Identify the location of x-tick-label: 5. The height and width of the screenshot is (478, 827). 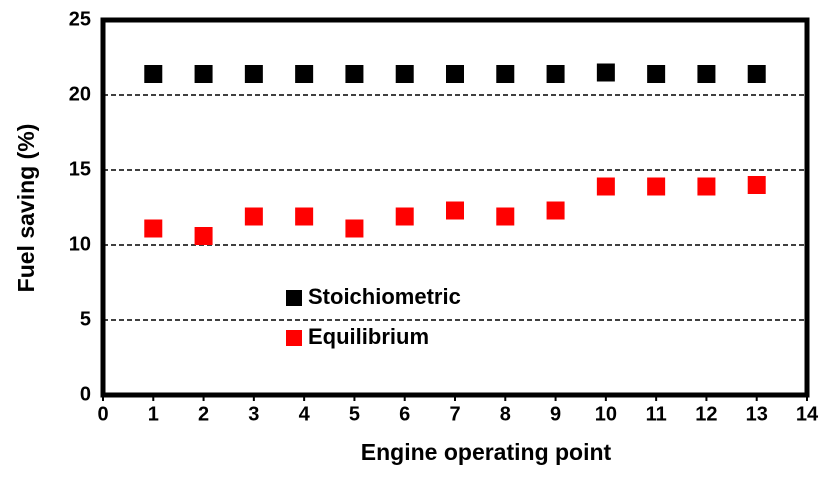
(354, 414).